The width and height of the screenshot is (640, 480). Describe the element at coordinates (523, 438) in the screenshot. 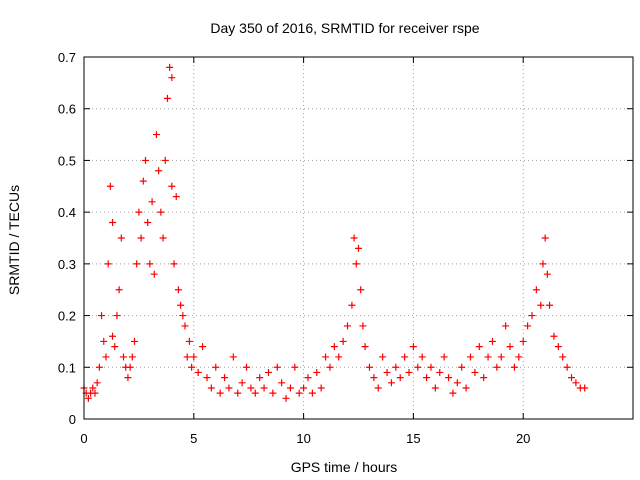

I see `x-tick-label: 20` at that location.